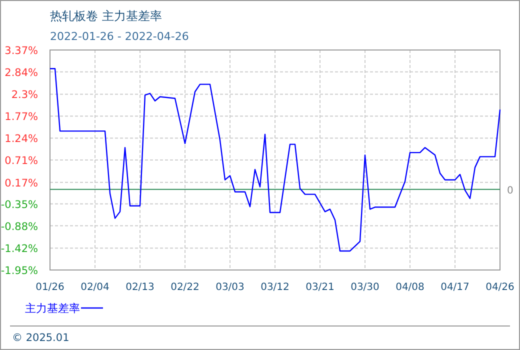  What do you see at coordinates (119, 36) in the screenshot?
I see `chart-subtitle: 2022-01-26 - 2022-04-26` at bounding box center [119, 36].